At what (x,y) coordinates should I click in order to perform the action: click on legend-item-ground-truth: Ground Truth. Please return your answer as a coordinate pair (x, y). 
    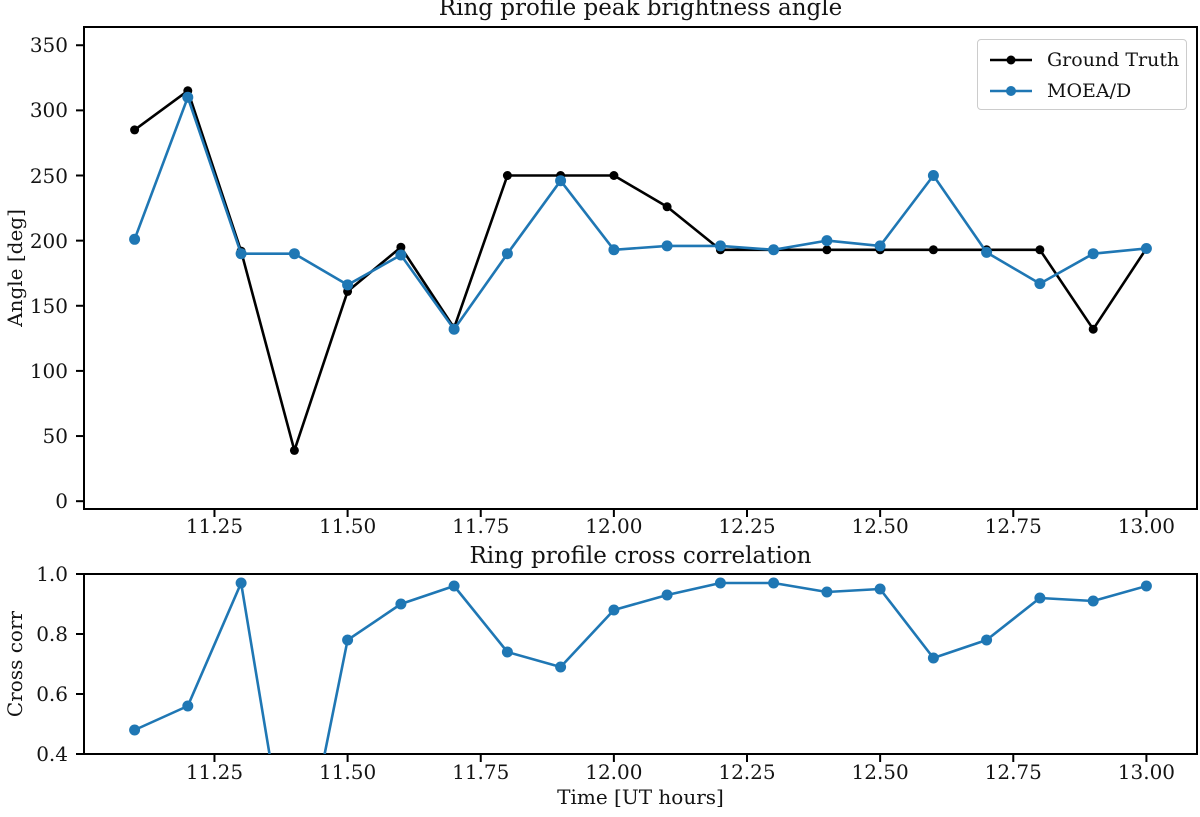
    Looking at the image, I should click on (1087, 59).